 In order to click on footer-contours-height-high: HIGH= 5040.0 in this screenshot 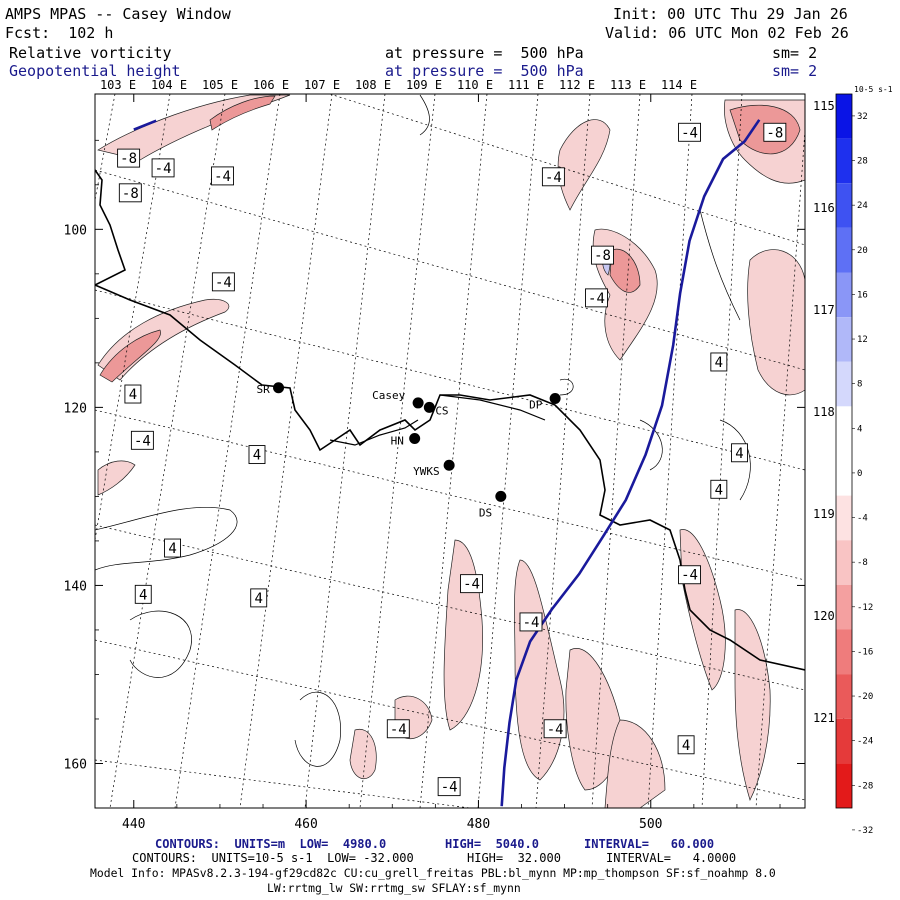, I will do `click(492, 844)`.